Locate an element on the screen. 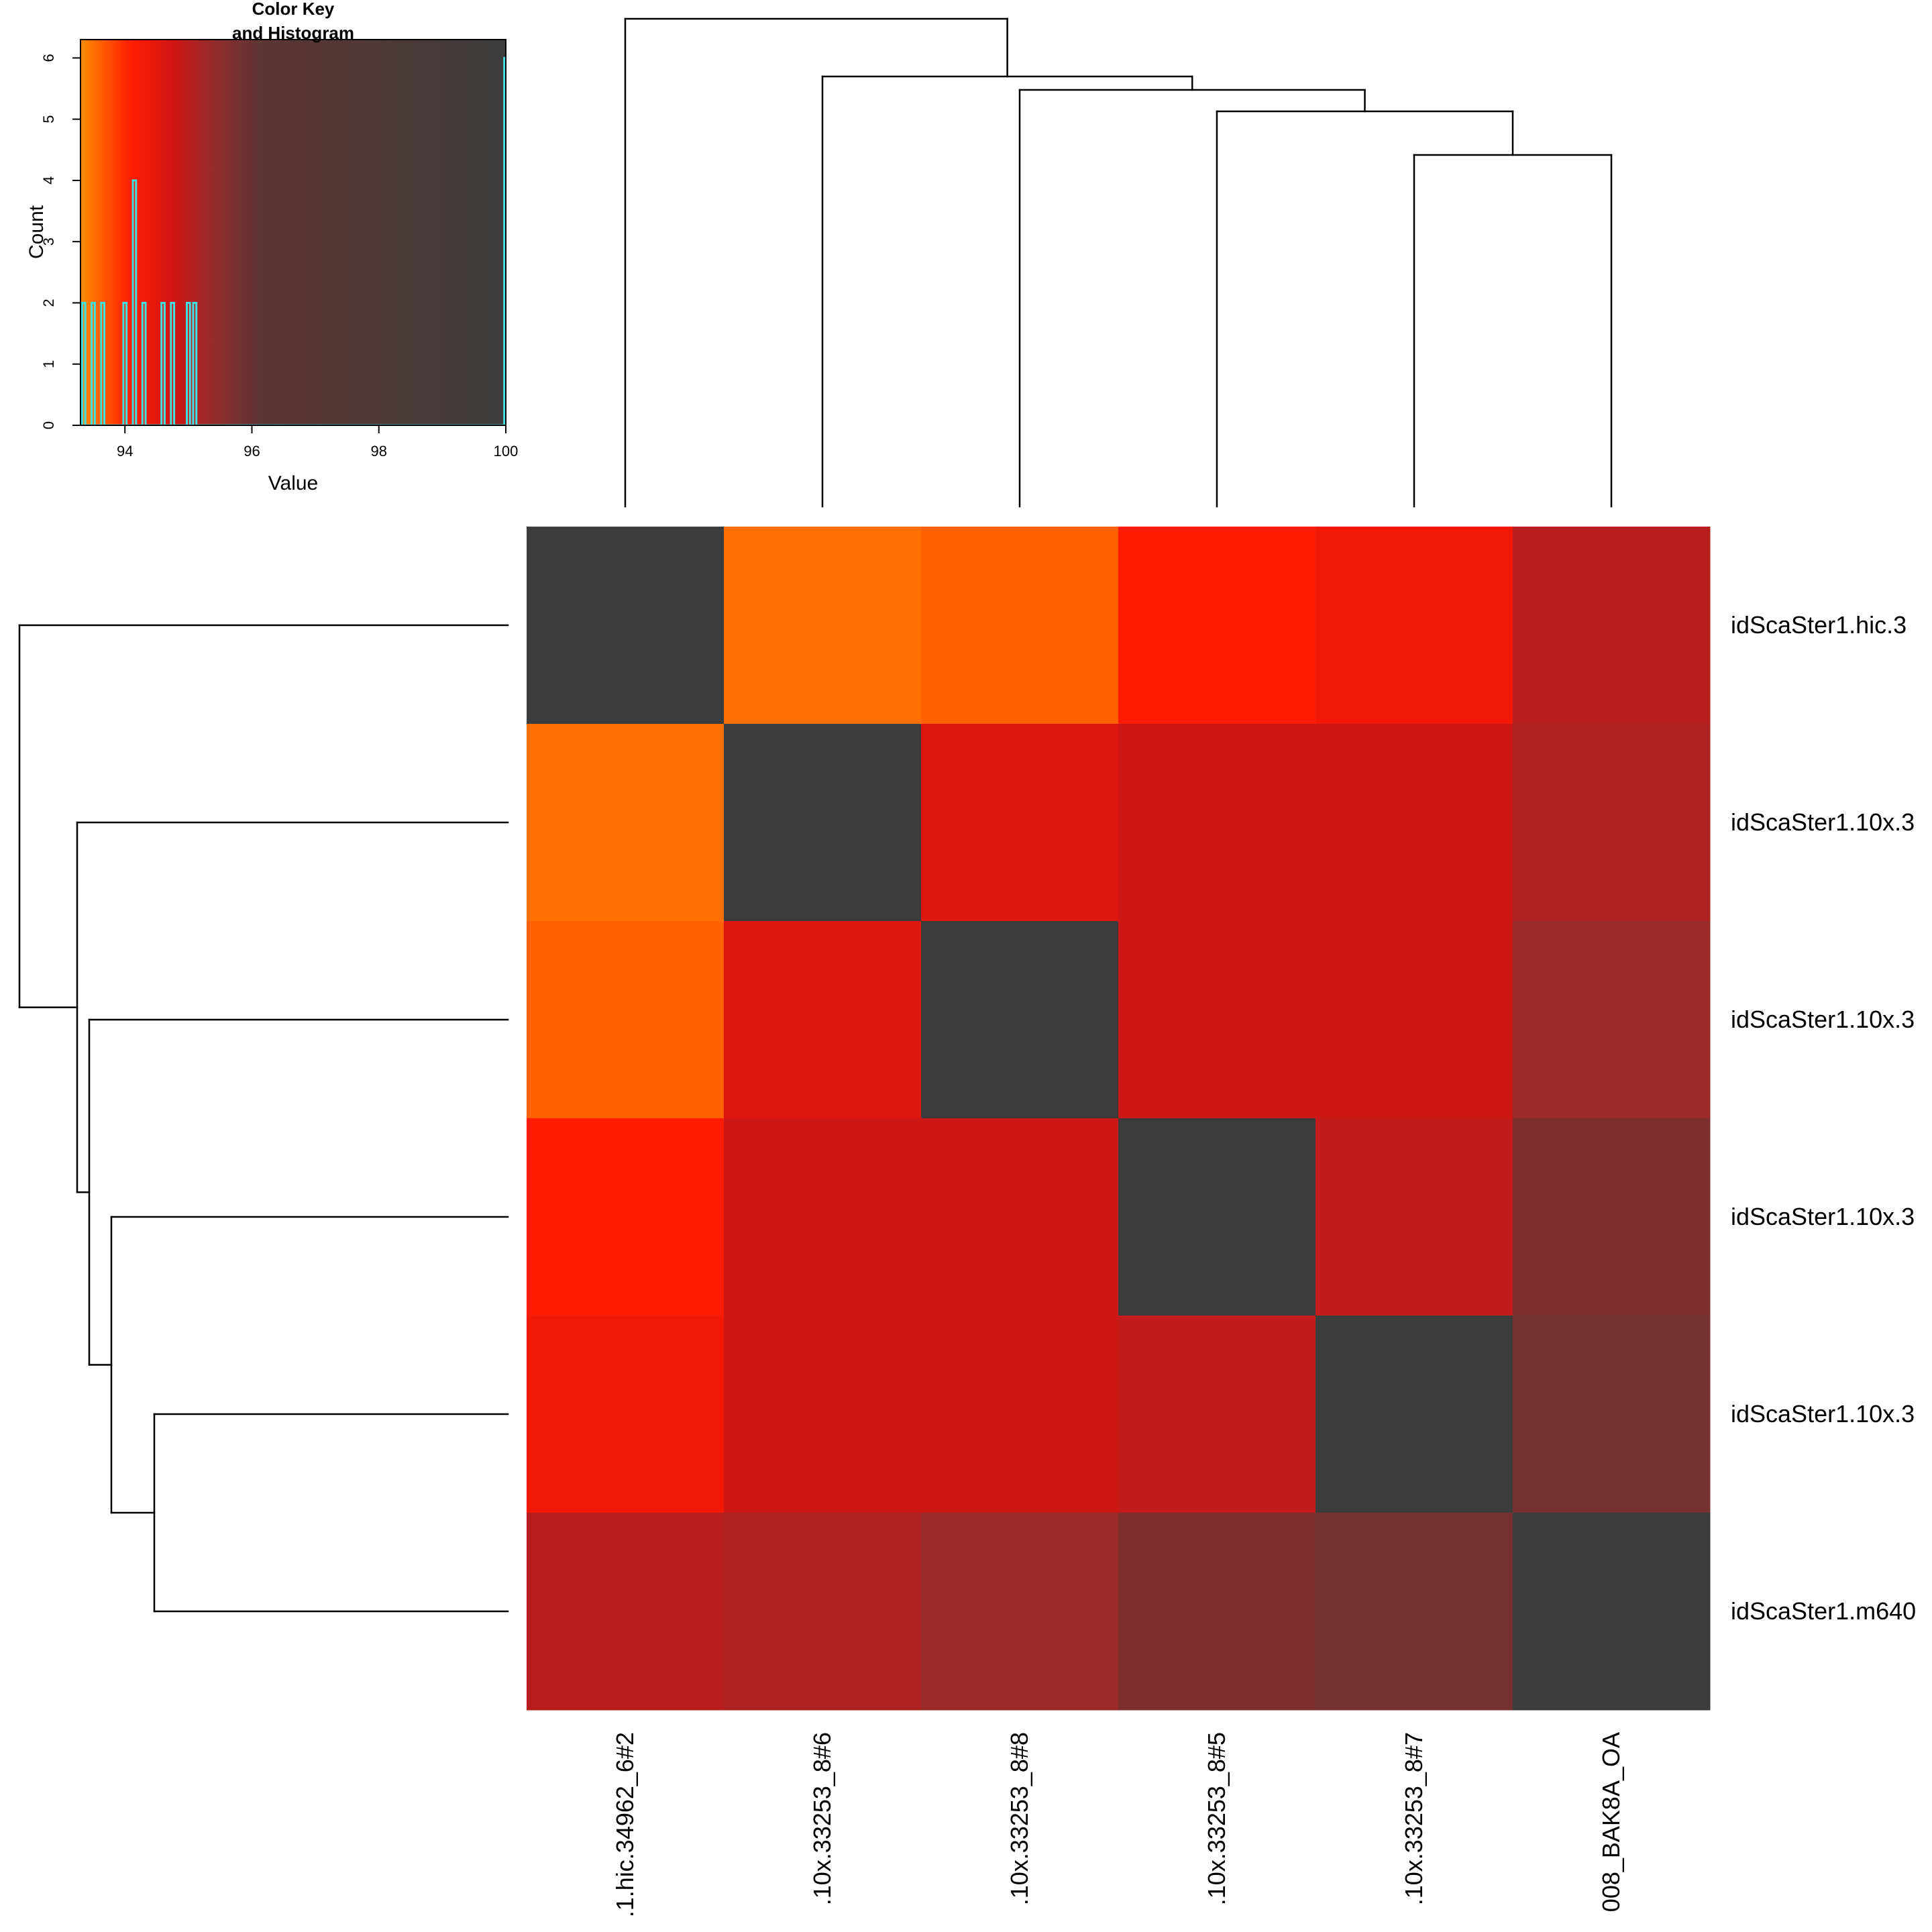  y-tick-label: 1 is located at coordinates (48, 364).